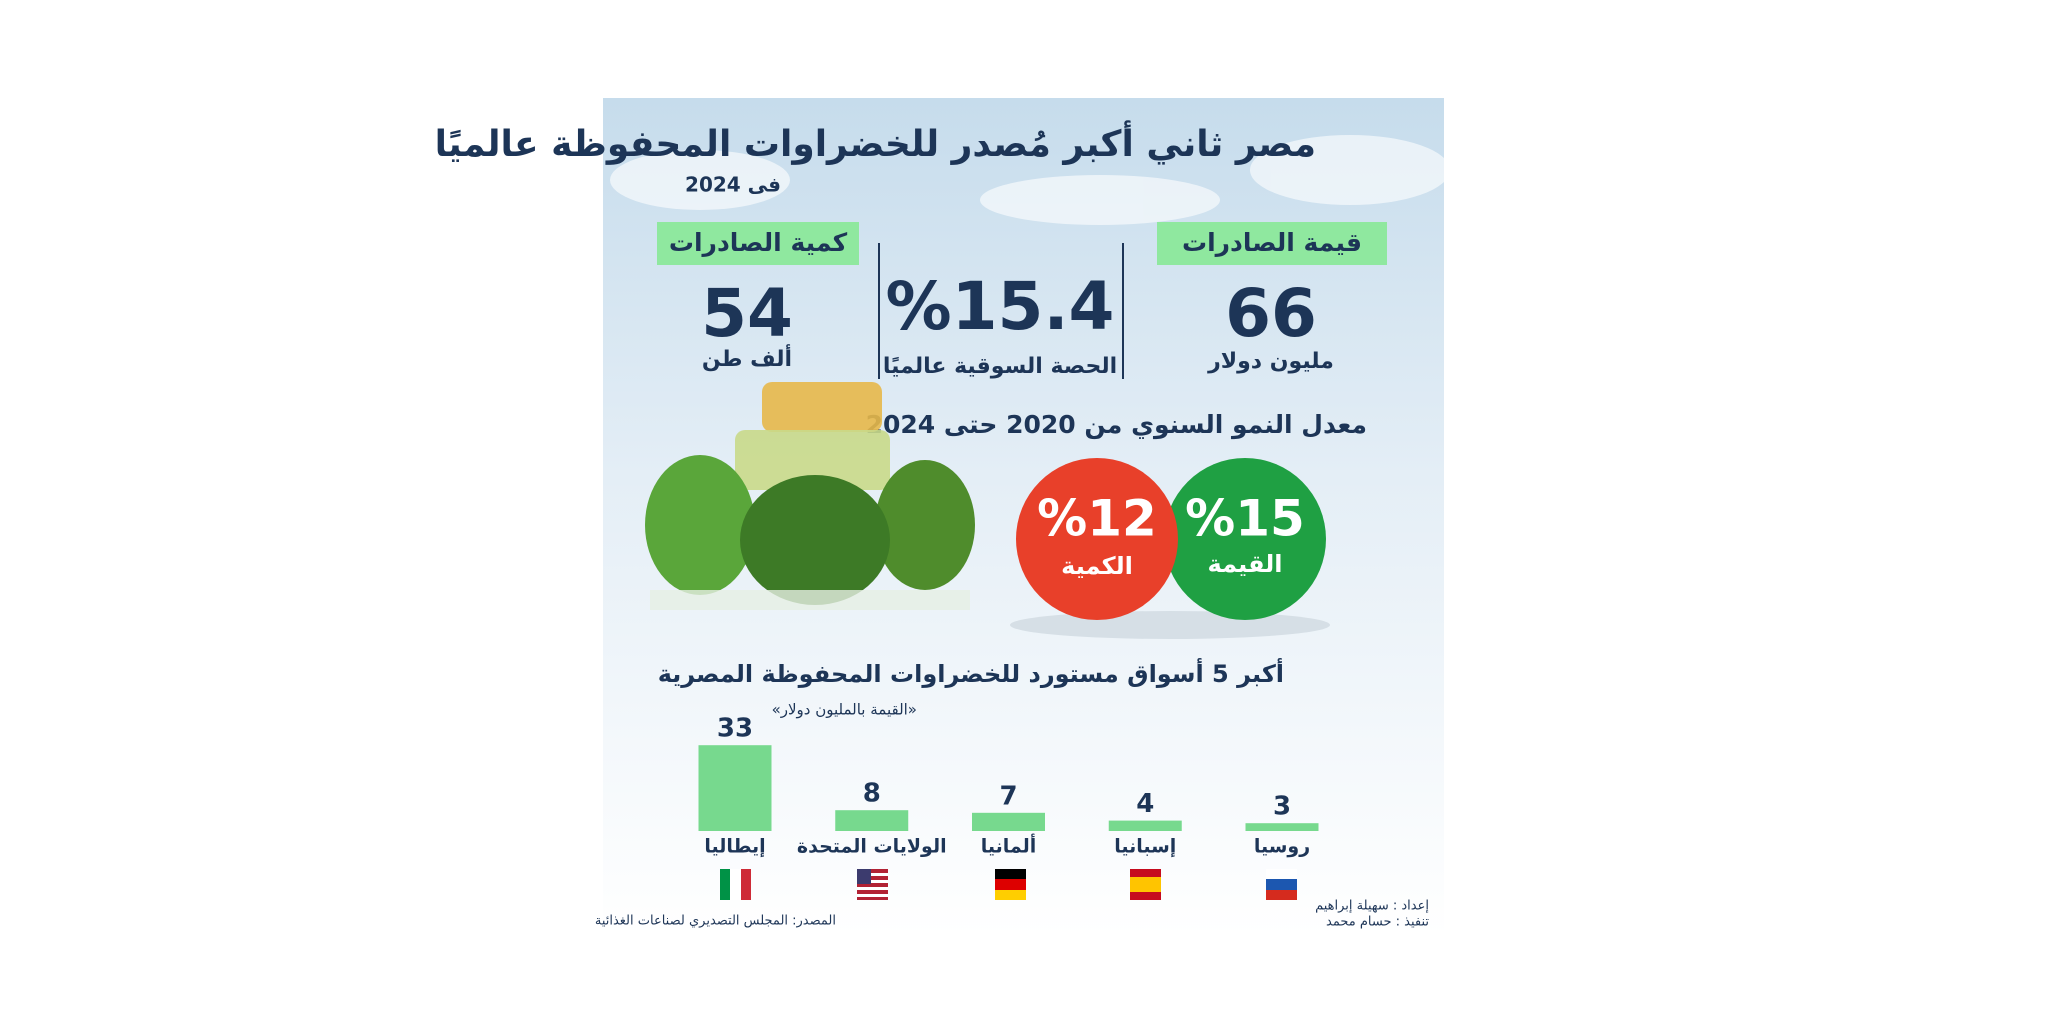  I want to click on category-label: روسيا, so click(1282, 847).